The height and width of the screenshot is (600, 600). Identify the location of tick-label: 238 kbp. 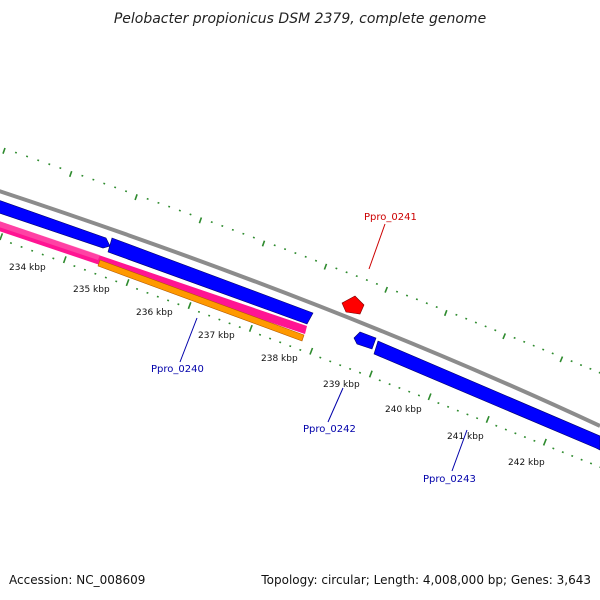
(279, 359).